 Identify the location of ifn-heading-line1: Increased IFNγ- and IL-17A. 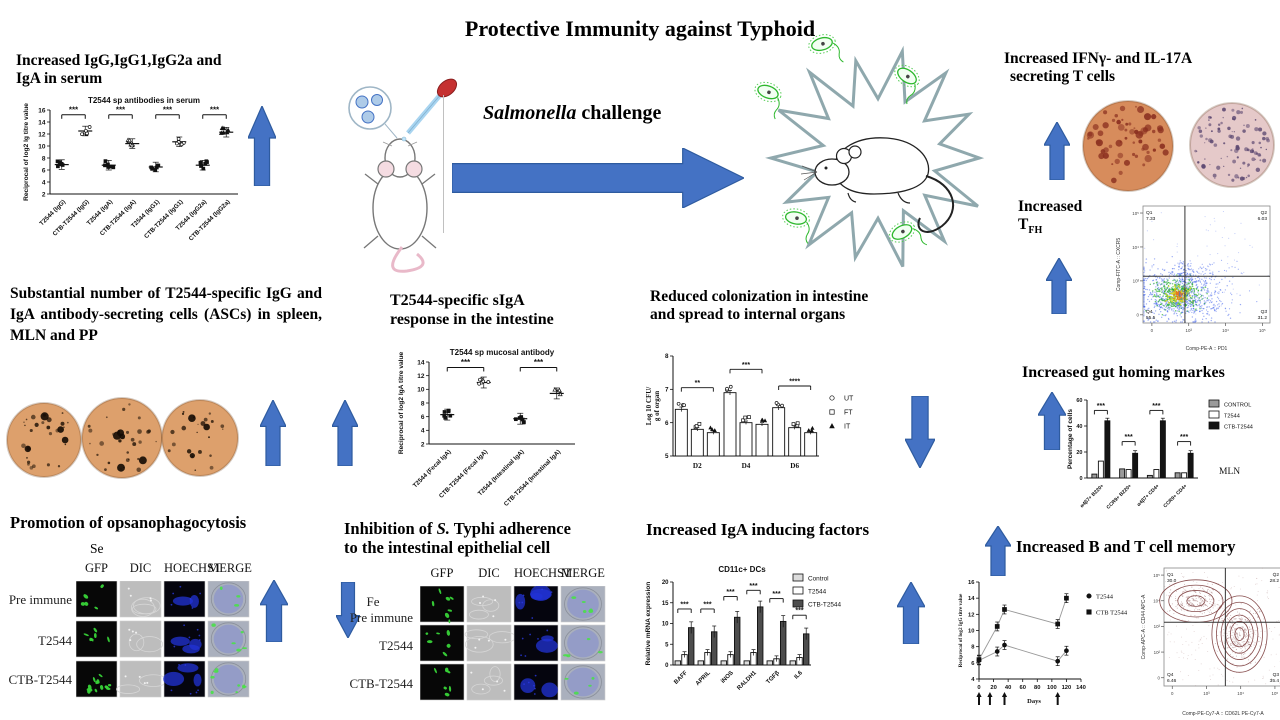
(1098, 58).